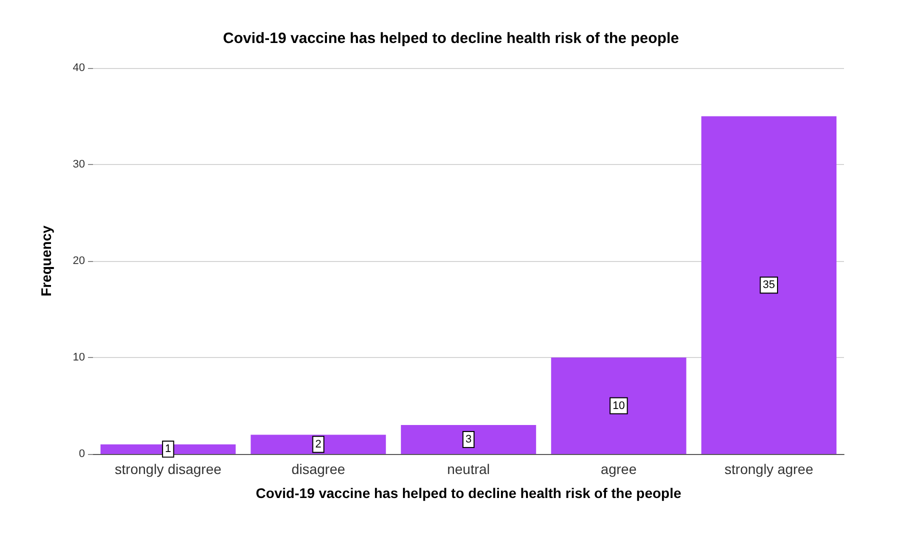 This screenshot has width=902, height=540. What do you see at coordinates (318, 469) in the screenshot?
I see `x-tick-label: disagree` at bounding box center [318, 469].